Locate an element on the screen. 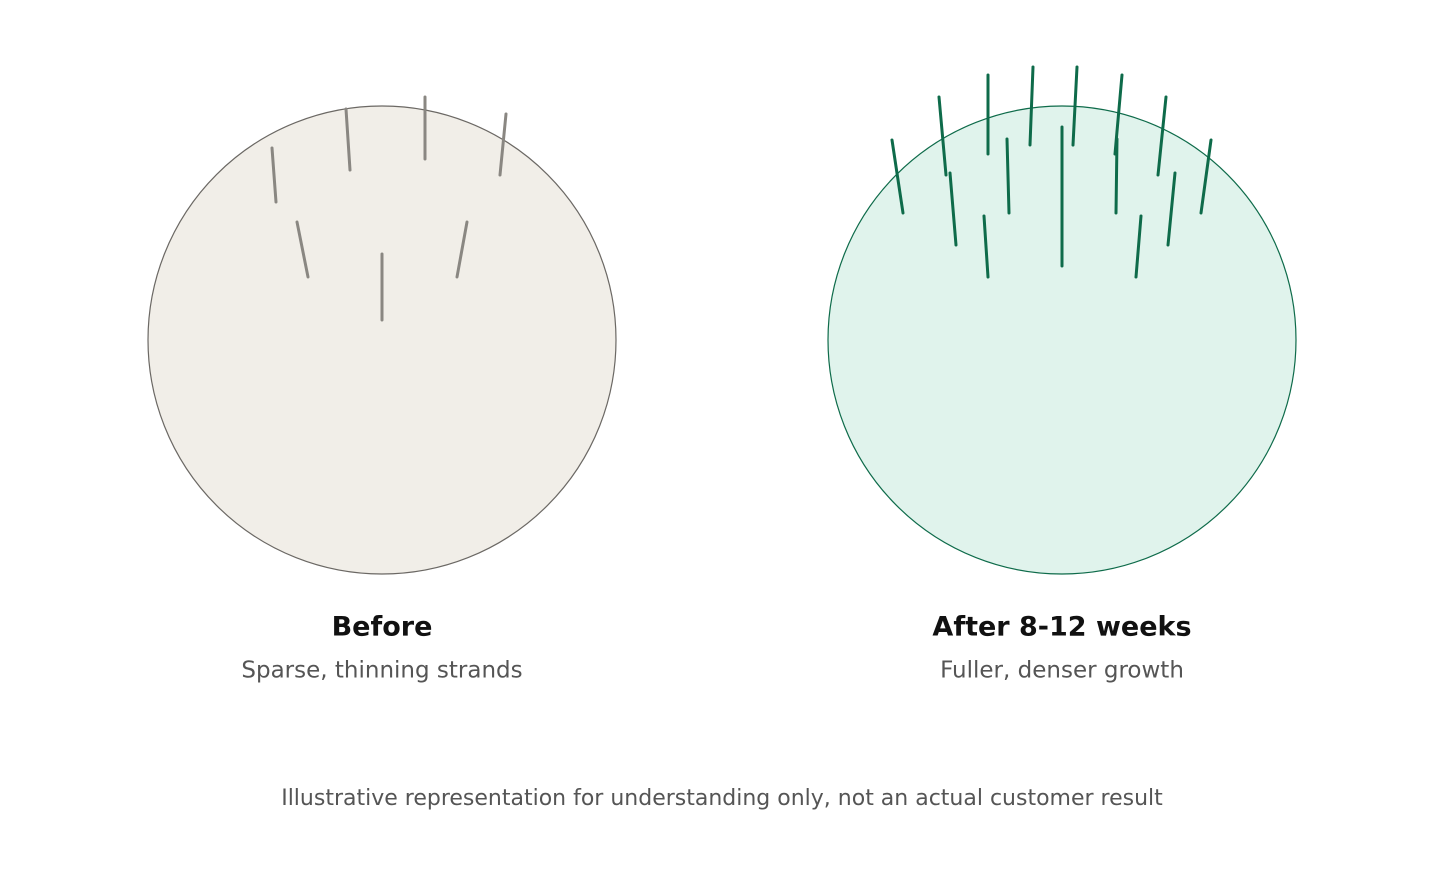 This screenshot has height=893, width=1445. before-title: Before is located at coordinates (382, 627).